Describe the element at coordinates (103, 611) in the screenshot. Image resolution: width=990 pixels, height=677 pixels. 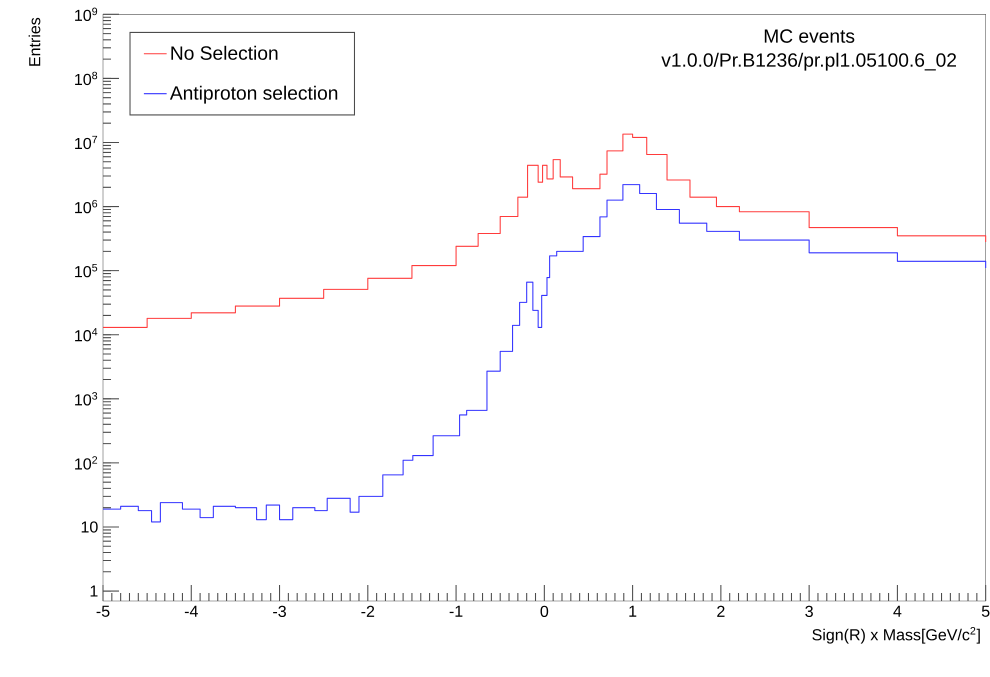
I see `x-tick-label: -5` at that location.